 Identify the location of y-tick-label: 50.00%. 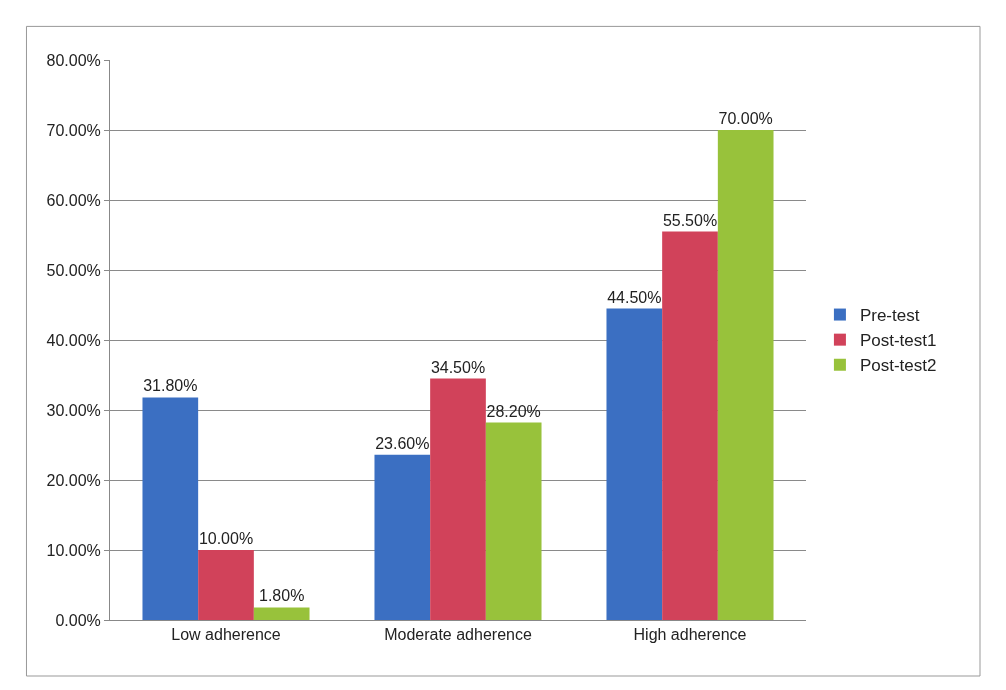
(73, 270).